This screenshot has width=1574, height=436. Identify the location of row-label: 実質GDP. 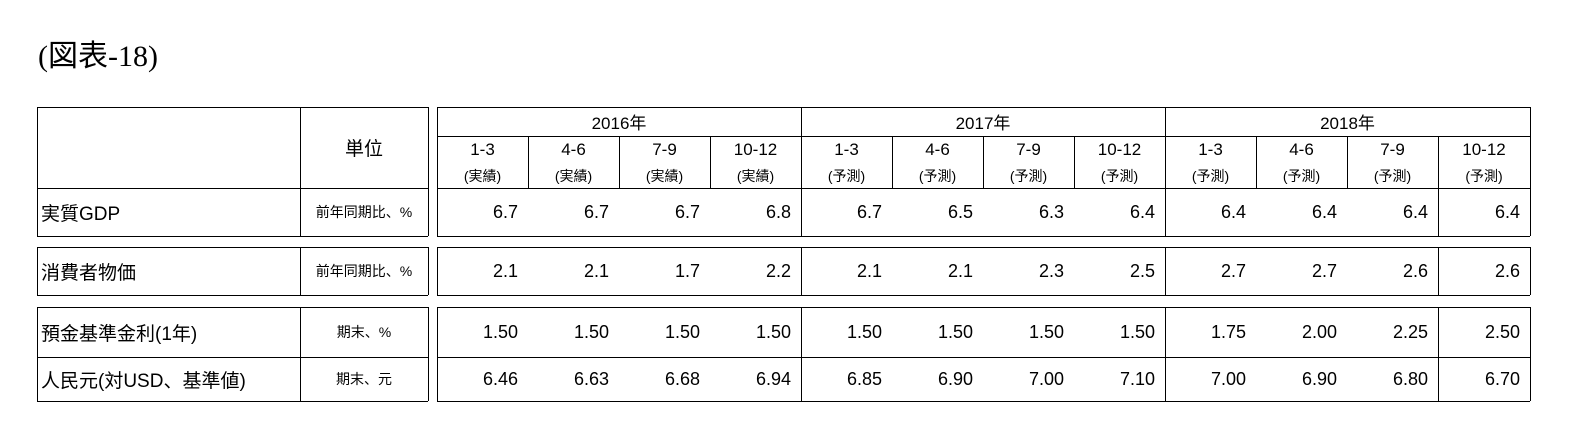
(81, 214).